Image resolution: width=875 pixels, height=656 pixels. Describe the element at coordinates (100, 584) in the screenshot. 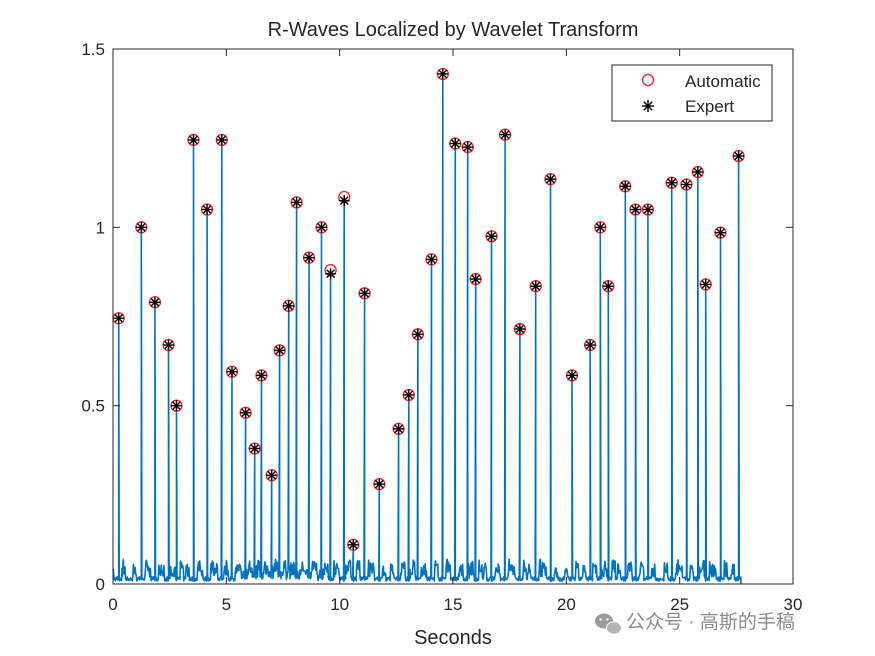

I see `y-tick-label: 0` at that location.